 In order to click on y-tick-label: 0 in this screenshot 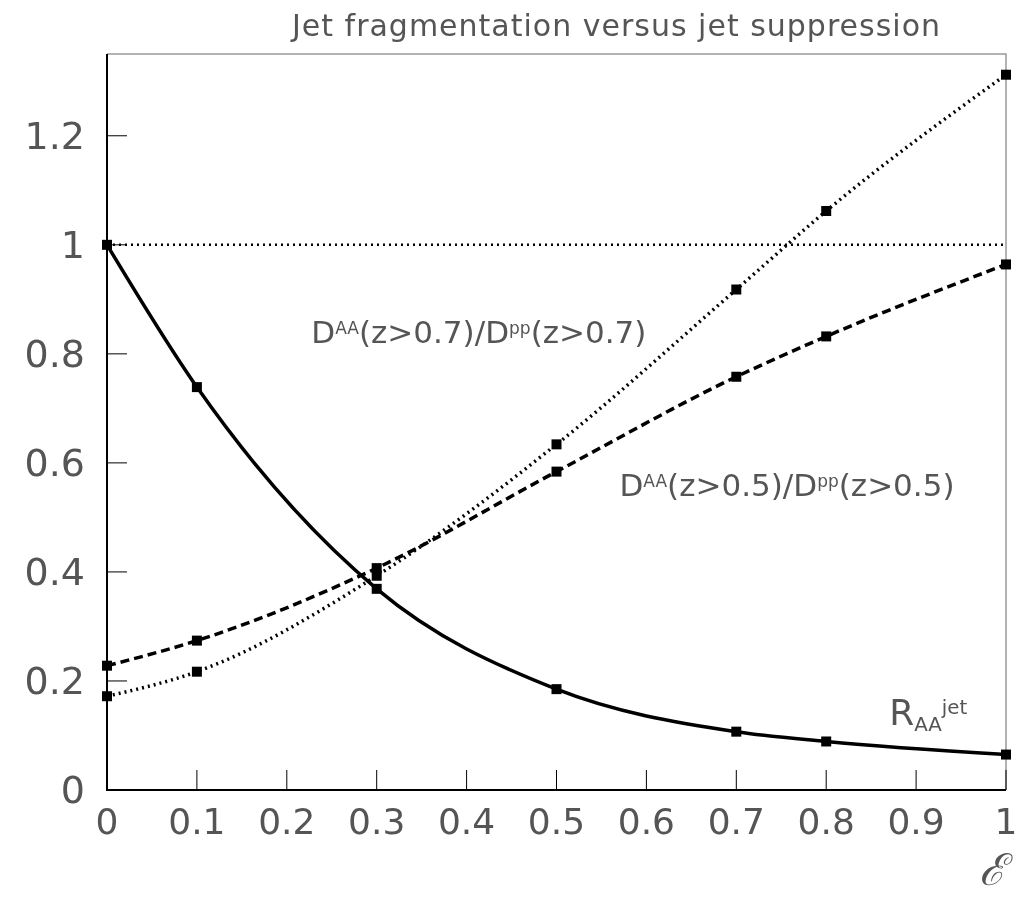, I will do `click(72, 790)`.